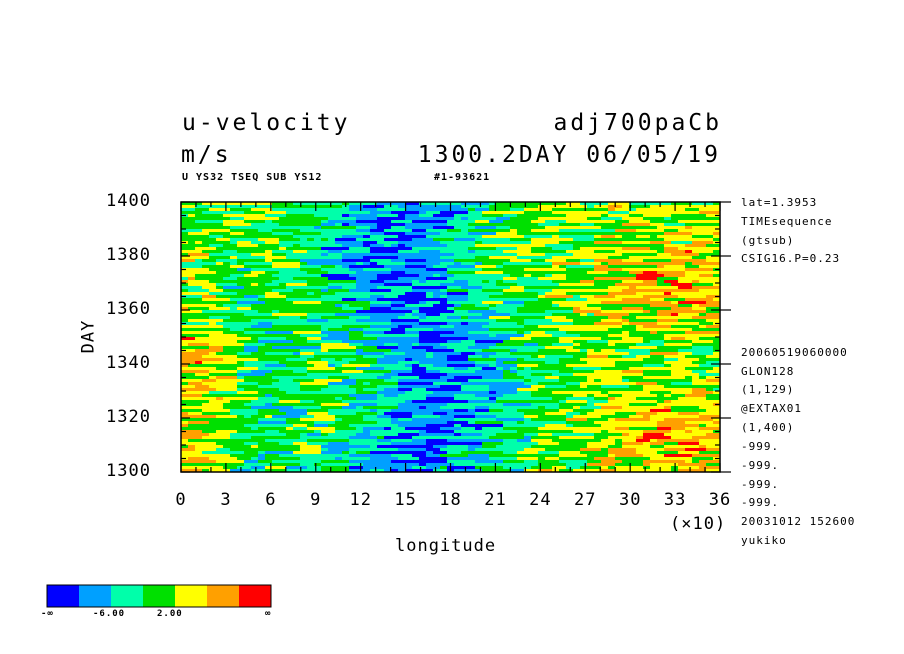  I want to click on x-tick-label: 36, so click(720, 500).